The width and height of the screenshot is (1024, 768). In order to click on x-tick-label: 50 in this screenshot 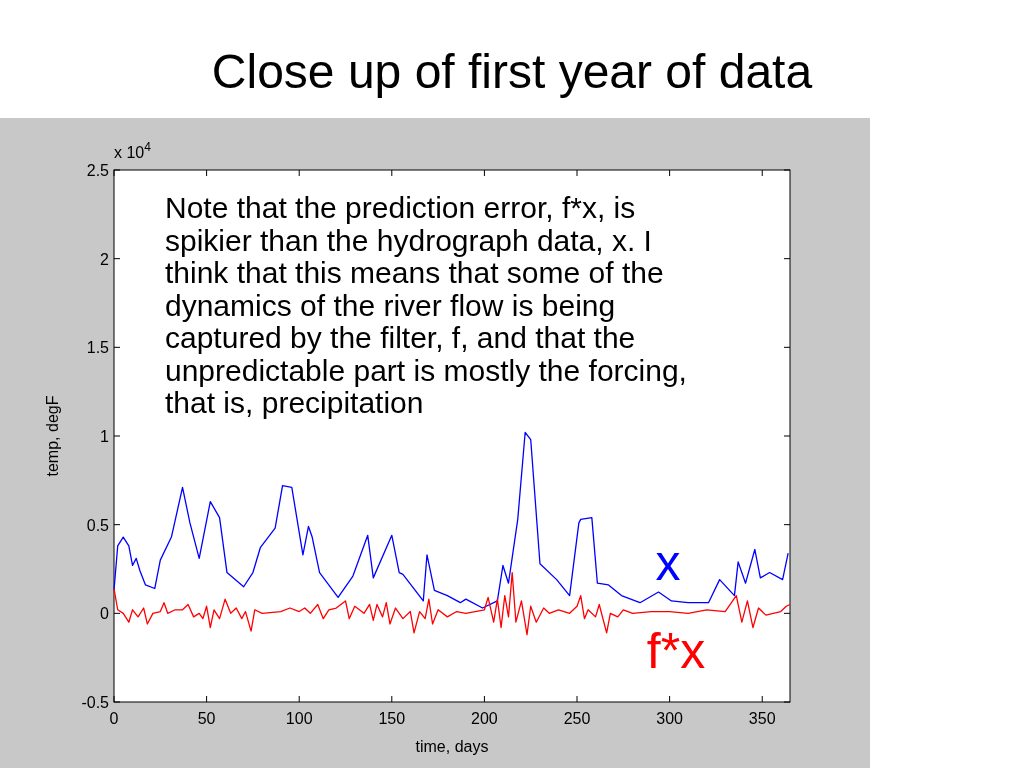, I will do `click(206, 718)`.